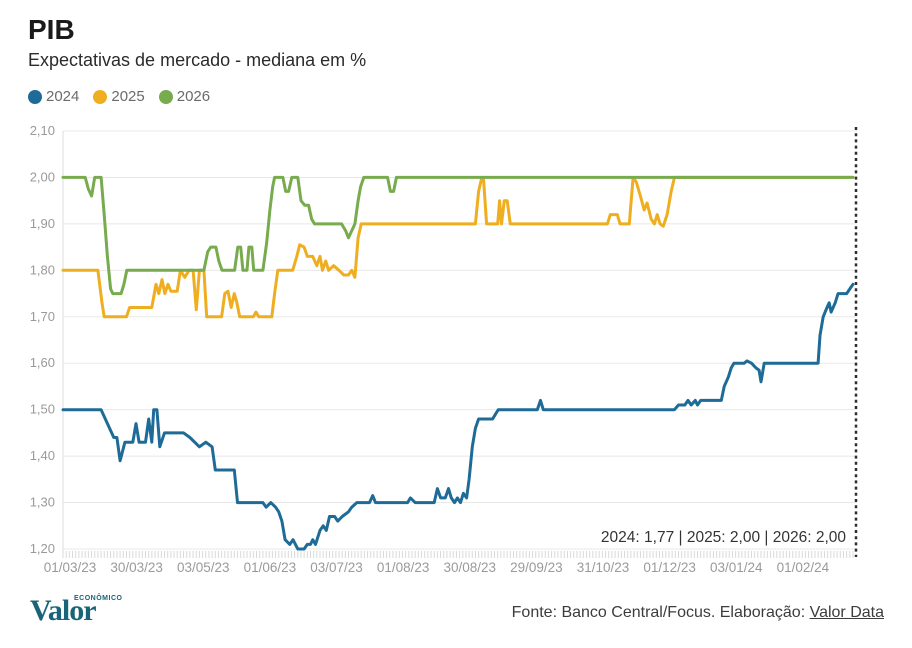 The height and width of the screenshot is (648, 912). Describe the element at coordinates (669, 567) in the screenshot. I see `x-axis-label: 01/12/23` at that location.